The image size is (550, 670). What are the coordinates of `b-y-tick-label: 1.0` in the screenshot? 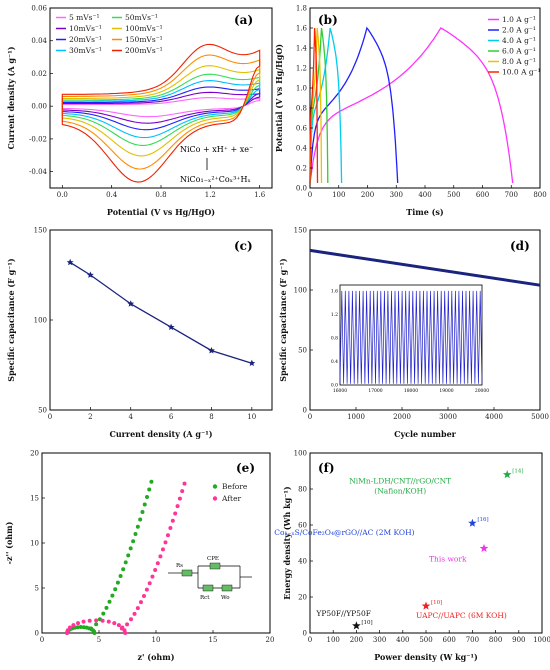 It's located at (301, 89).